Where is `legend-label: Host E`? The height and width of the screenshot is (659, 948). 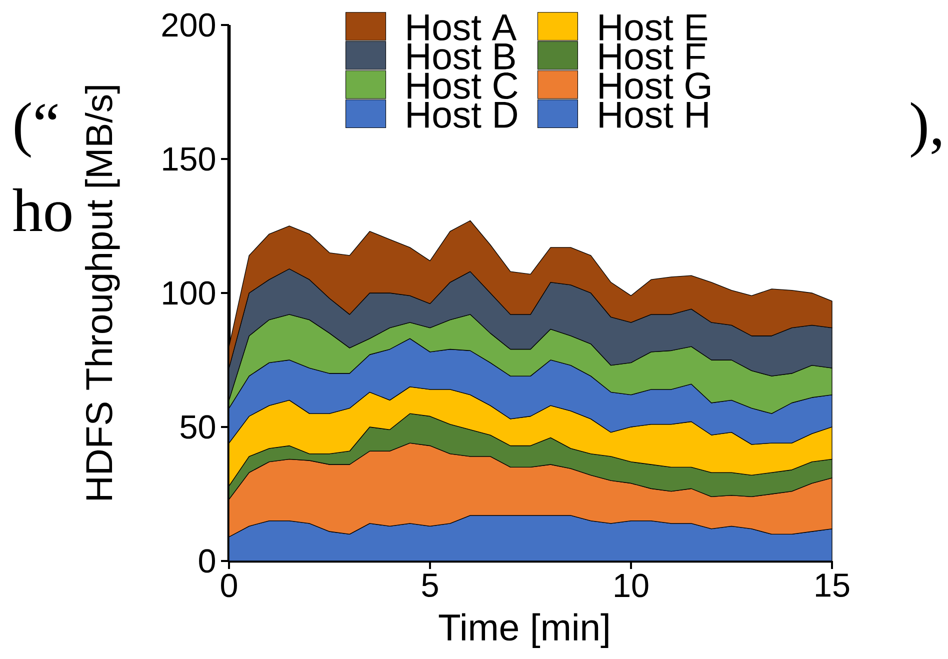 legend-label: Host E is located at coordinates (654, 27).